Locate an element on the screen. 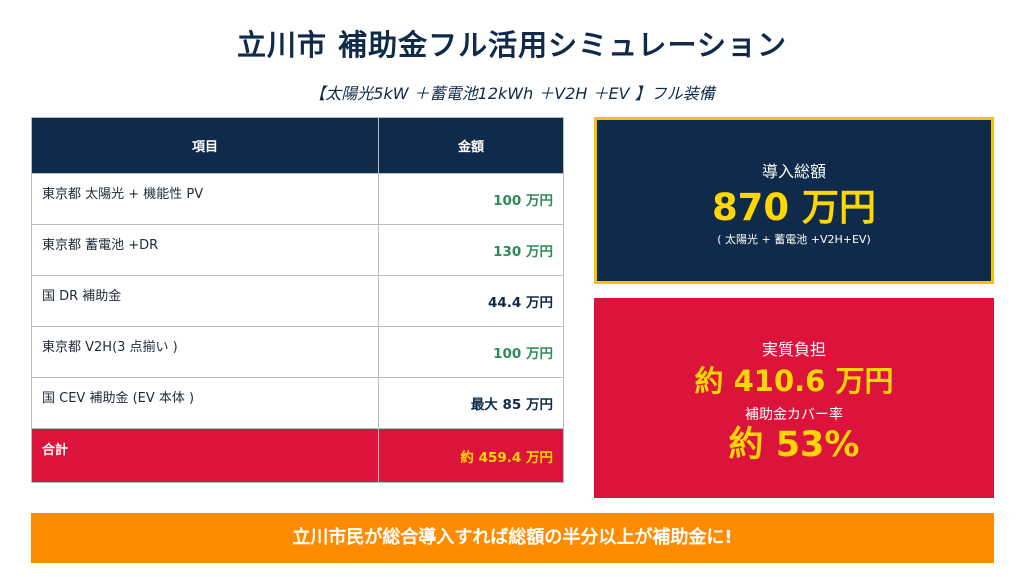 The width and height of the screenshot is (1024, 577). table-header-row: 項目 金額 is located at coordinates (297, 145).